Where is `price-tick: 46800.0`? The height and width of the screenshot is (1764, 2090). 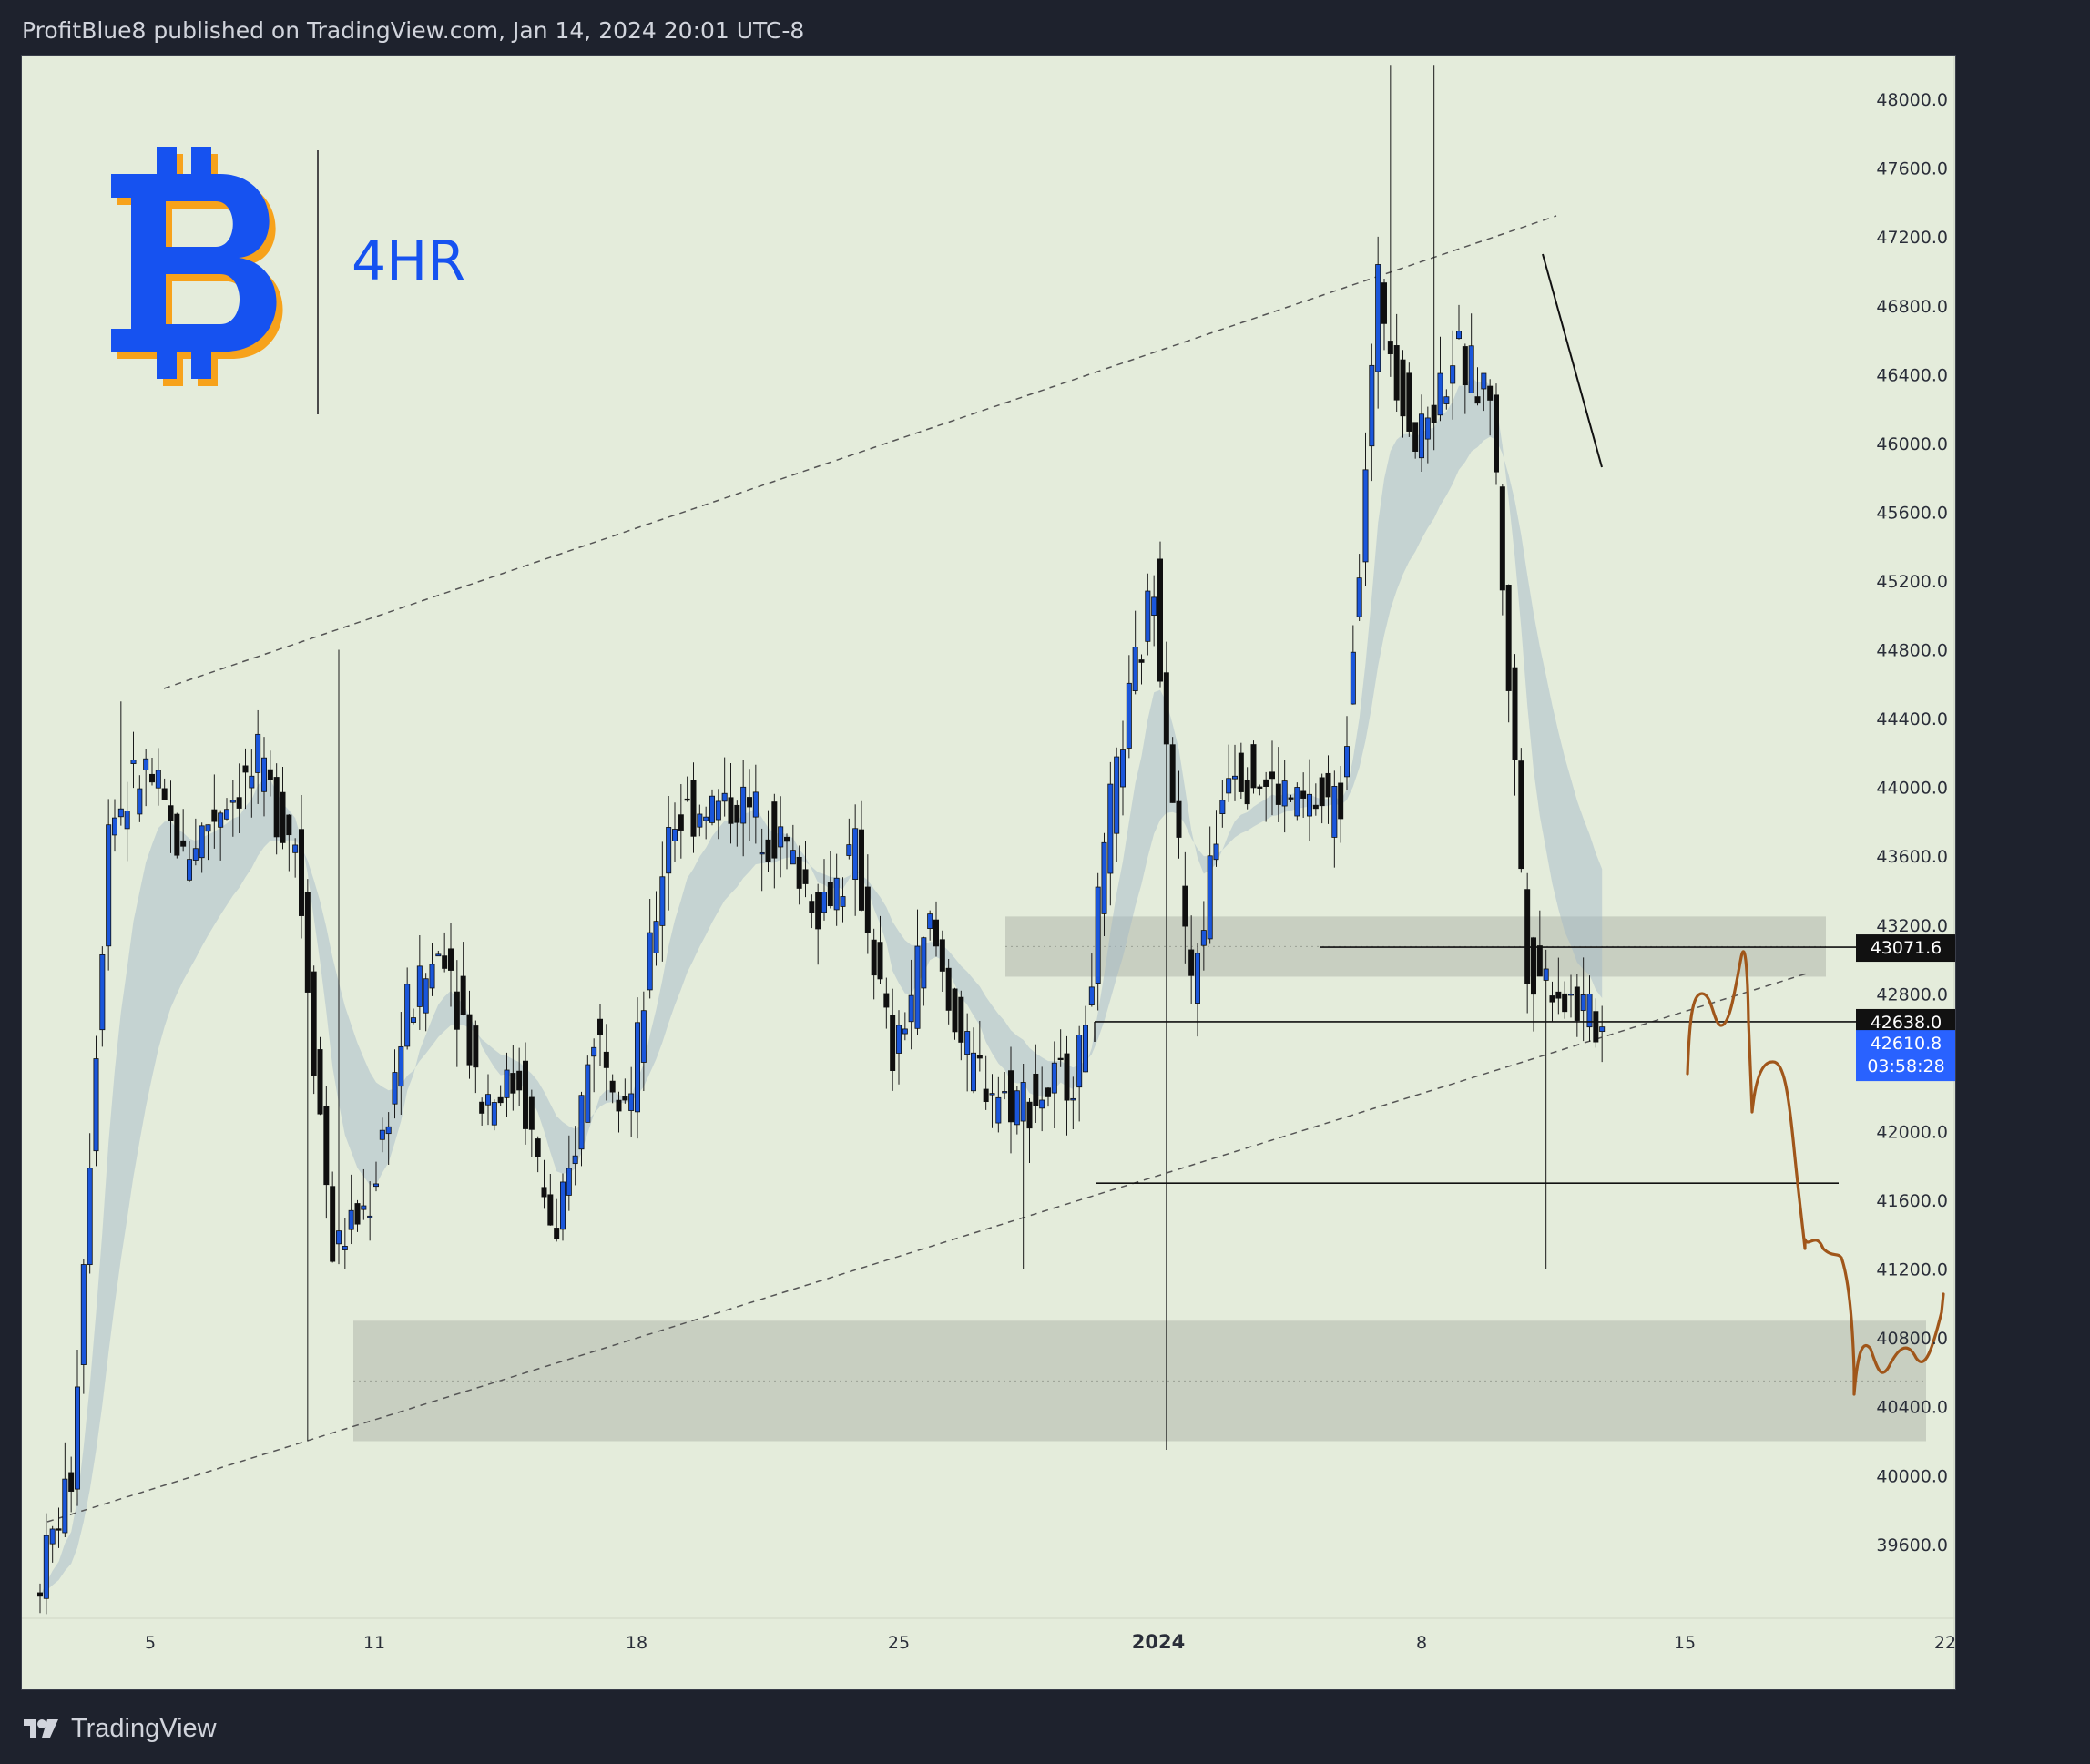 price-tick: 46800.0 is located at coordinates (1912, 307).